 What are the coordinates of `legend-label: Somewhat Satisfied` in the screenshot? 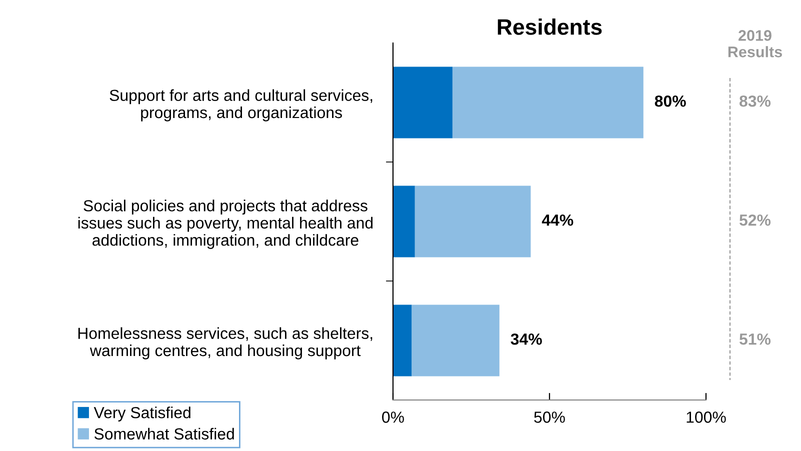 It's located at (164, 434).